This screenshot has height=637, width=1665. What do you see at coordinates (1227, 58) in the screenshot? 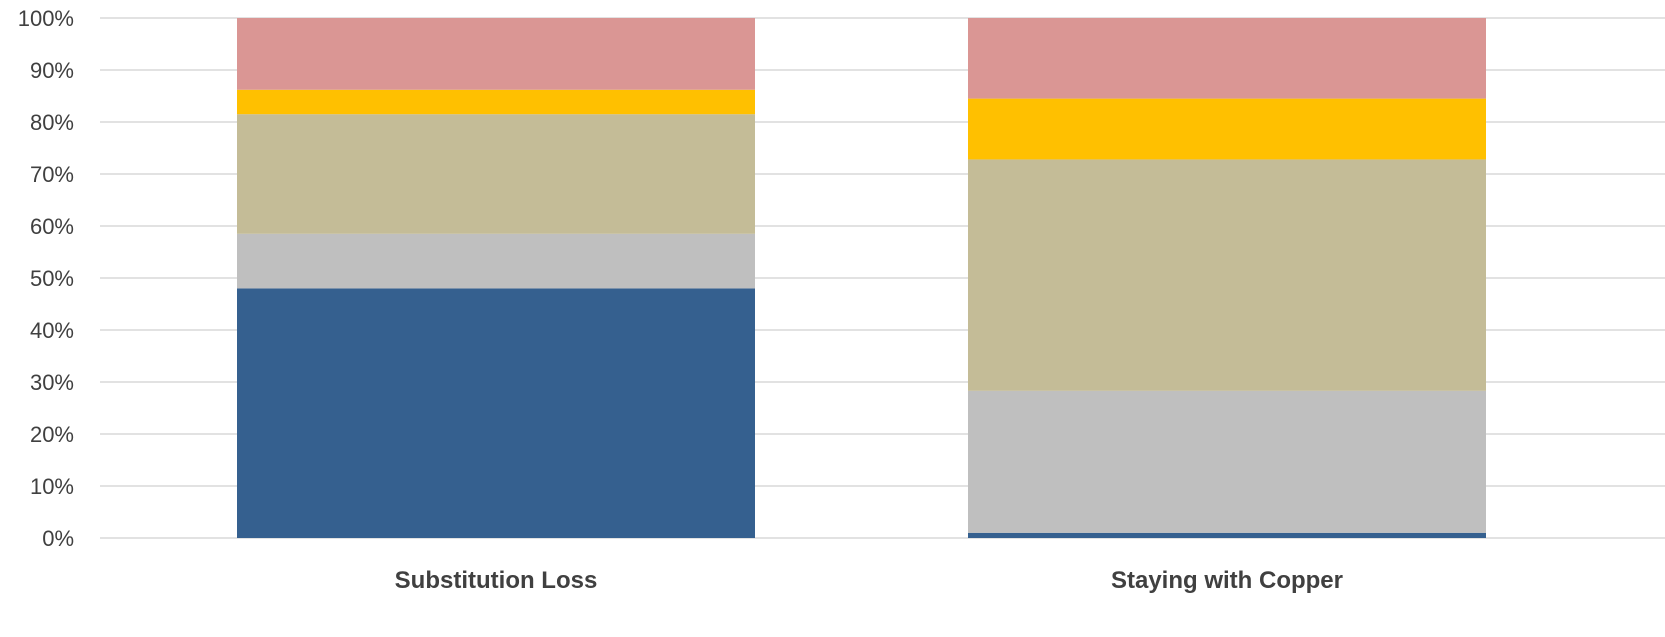
I see `bar-segment-5-staying-with-copper` at bounding box center [1227, 58].